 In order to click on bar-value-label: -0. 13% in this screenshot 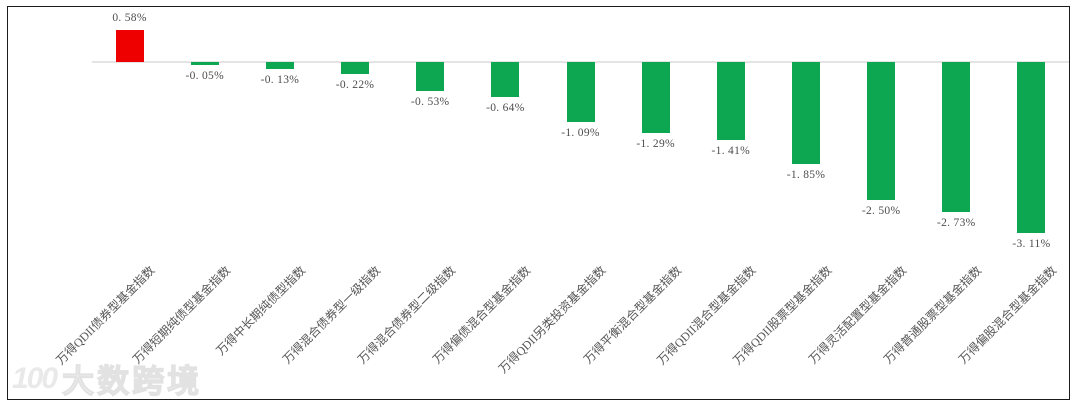, I will do `click(280, 80)`.